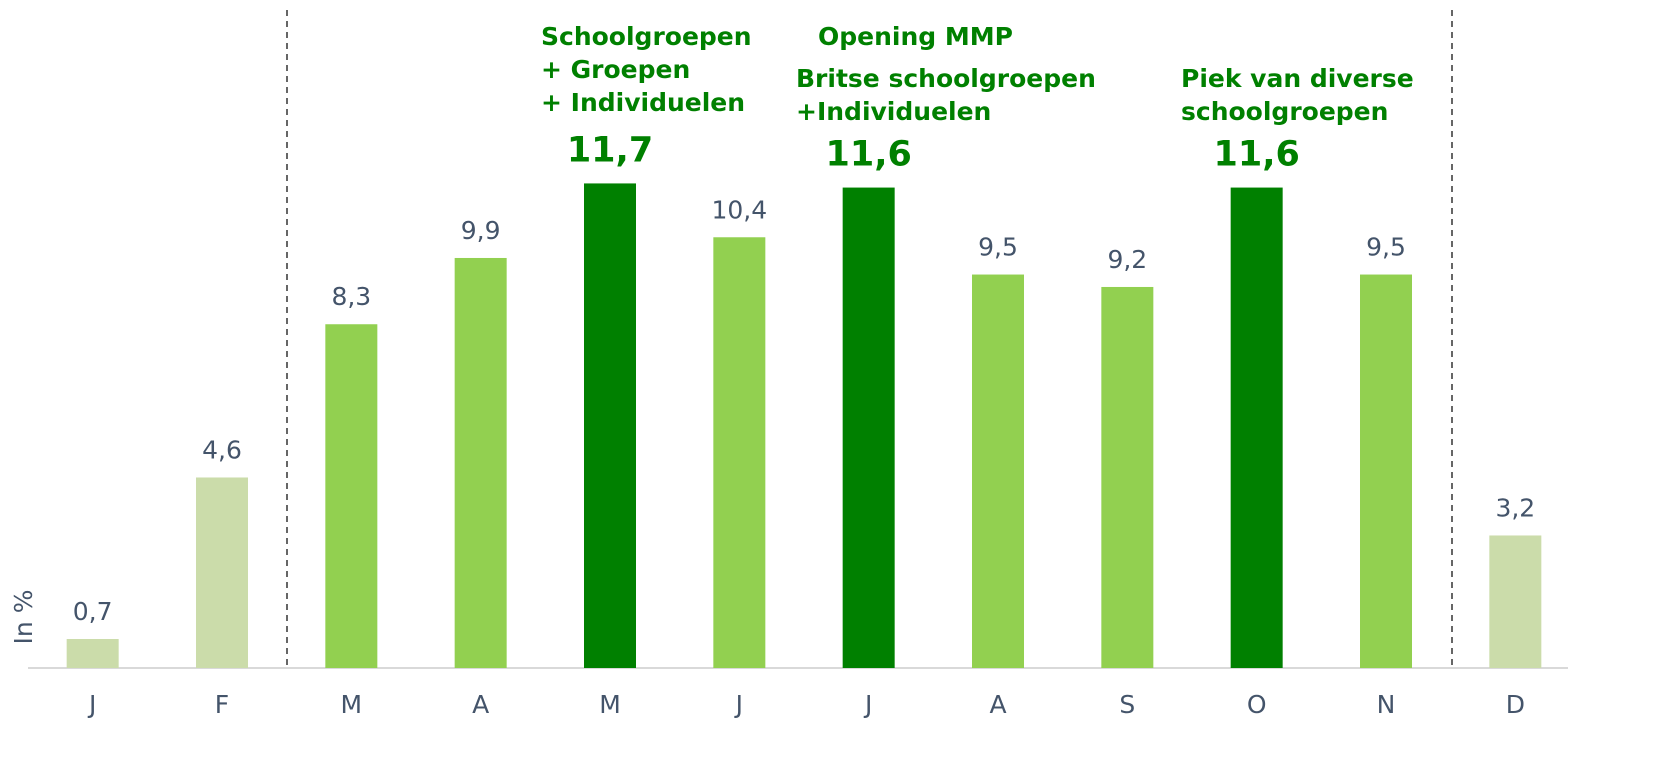 This screenshot has height=759, width=1658. What do you see at coordinates (643, 102) in the screenshot?
I see `annotation: + Individuelen` at bounding box center [643, 102].